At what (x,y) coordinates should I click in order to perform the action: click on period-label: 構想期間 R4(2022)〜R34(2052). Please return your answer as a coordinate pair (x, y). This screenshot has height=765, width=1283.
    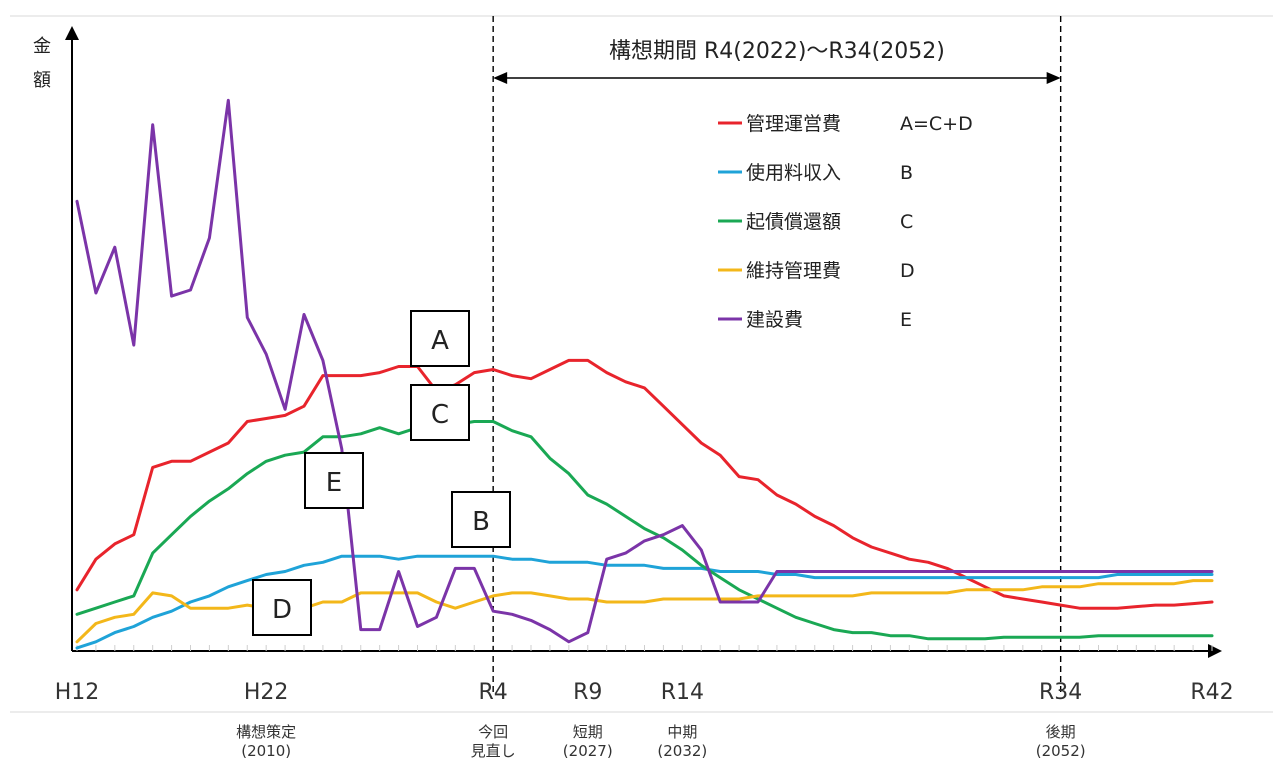
    Looking at the image, I should click on (777, 51).